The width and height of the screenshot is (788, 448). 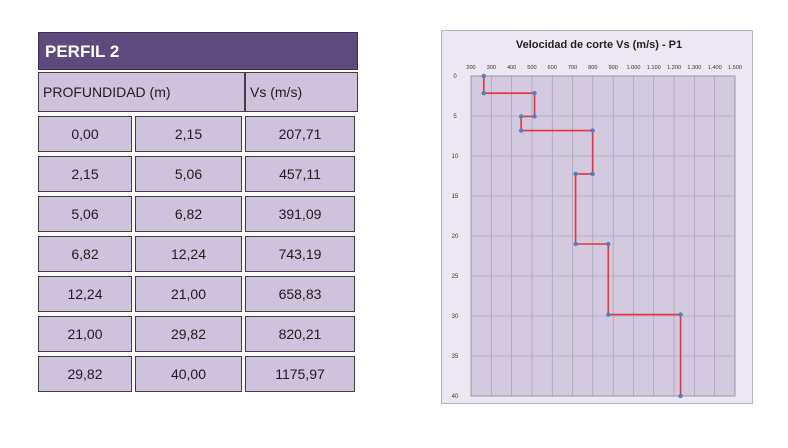 What do you see at coordinates (735, 68) in the screenshot?
I see `x-tick-label: 1.500` at bounding box center [735, 68].